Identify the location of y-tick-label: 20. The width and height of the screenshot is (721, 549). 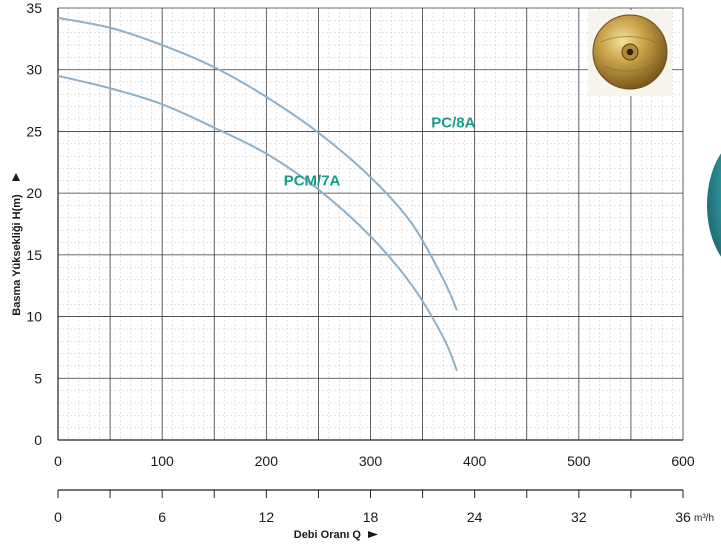
(34, 193).